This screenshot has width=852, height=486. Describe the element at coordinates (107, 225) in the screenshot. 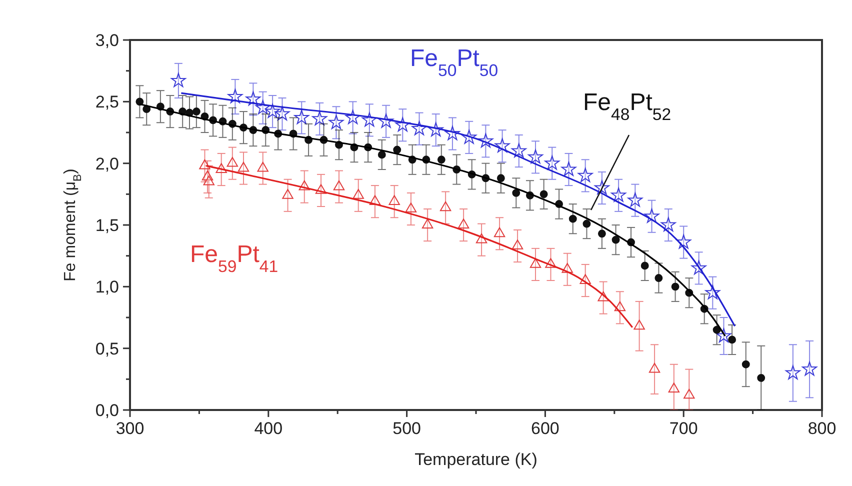

I see `y-tick-label: 1,5` at that location.